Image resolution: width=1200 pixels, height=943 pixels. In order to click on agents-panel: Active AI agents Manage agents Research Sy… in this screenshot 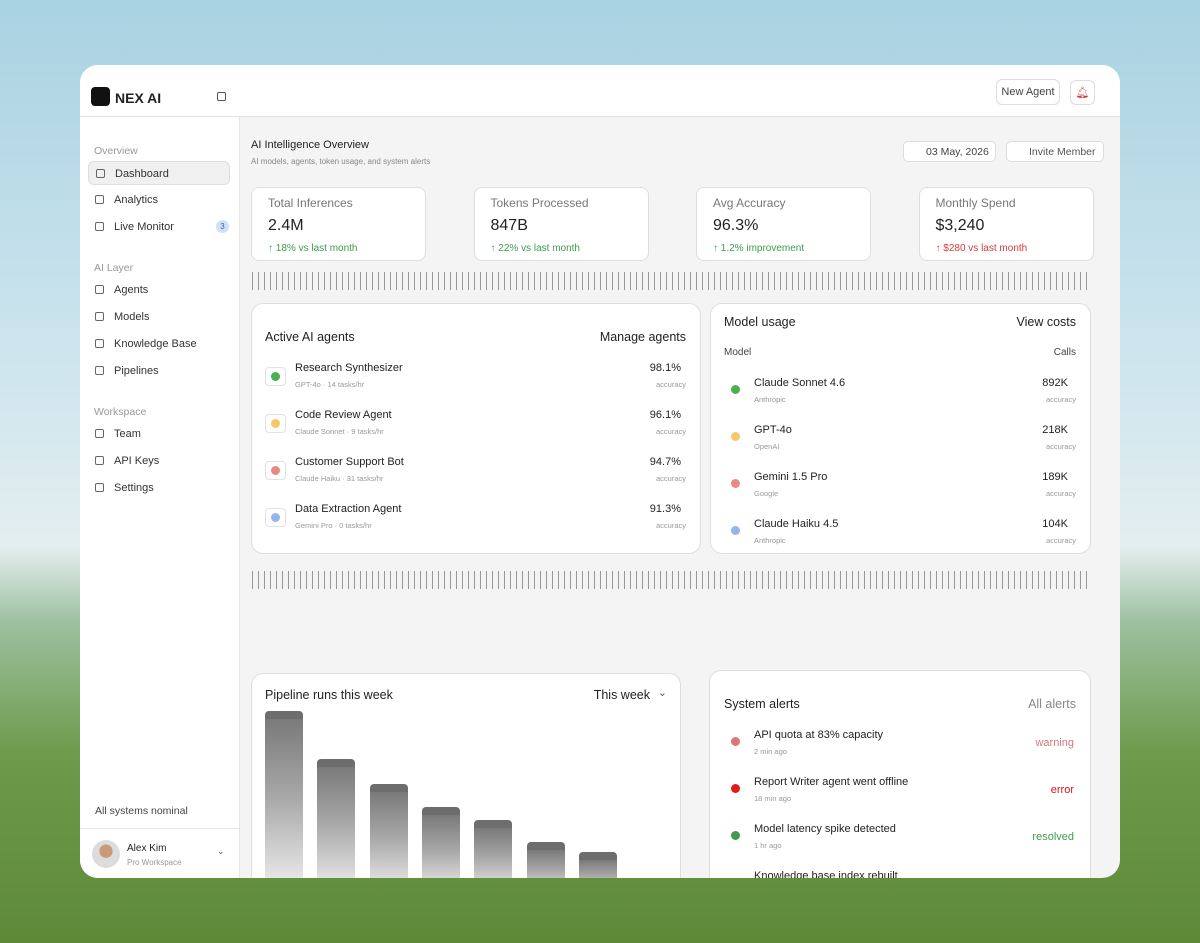, I will do `click(476, 428)`.